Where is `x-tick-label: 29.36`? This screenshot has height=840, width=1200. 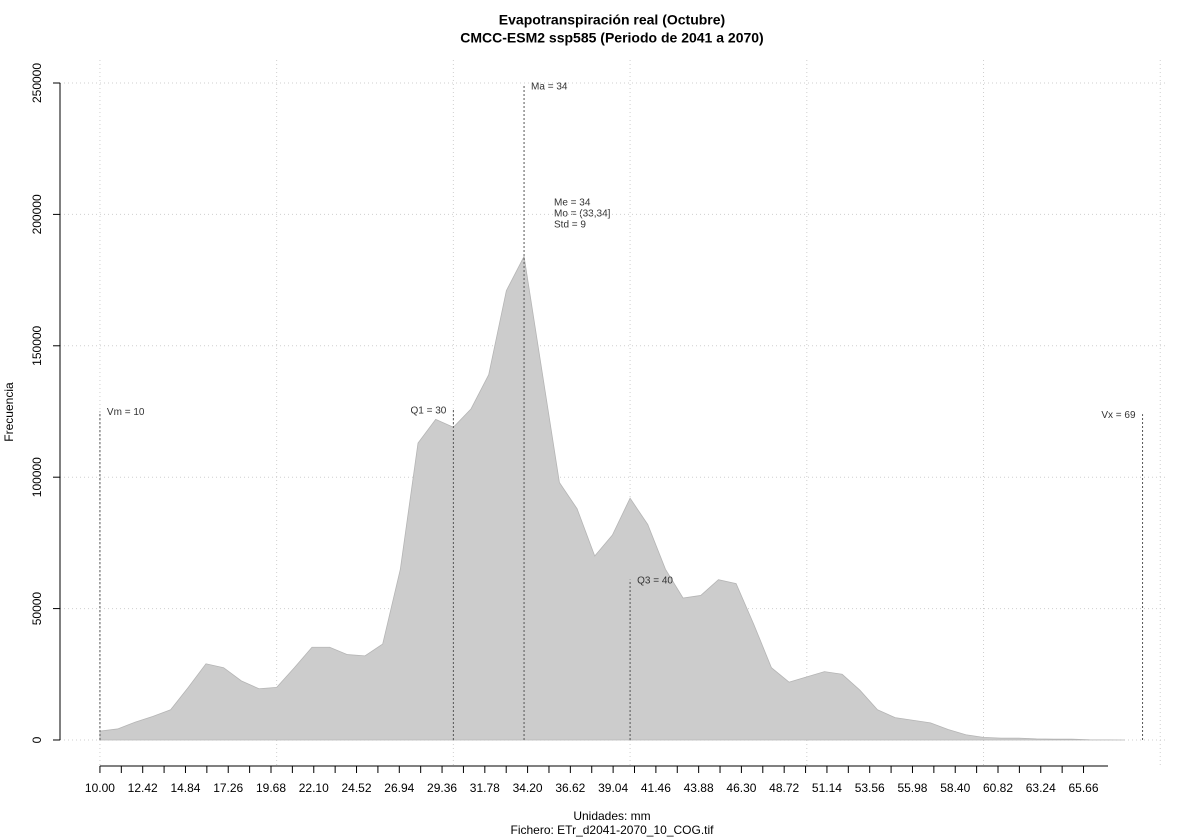 x-tick-label: 29.36 is located at coordinates (442, 788).